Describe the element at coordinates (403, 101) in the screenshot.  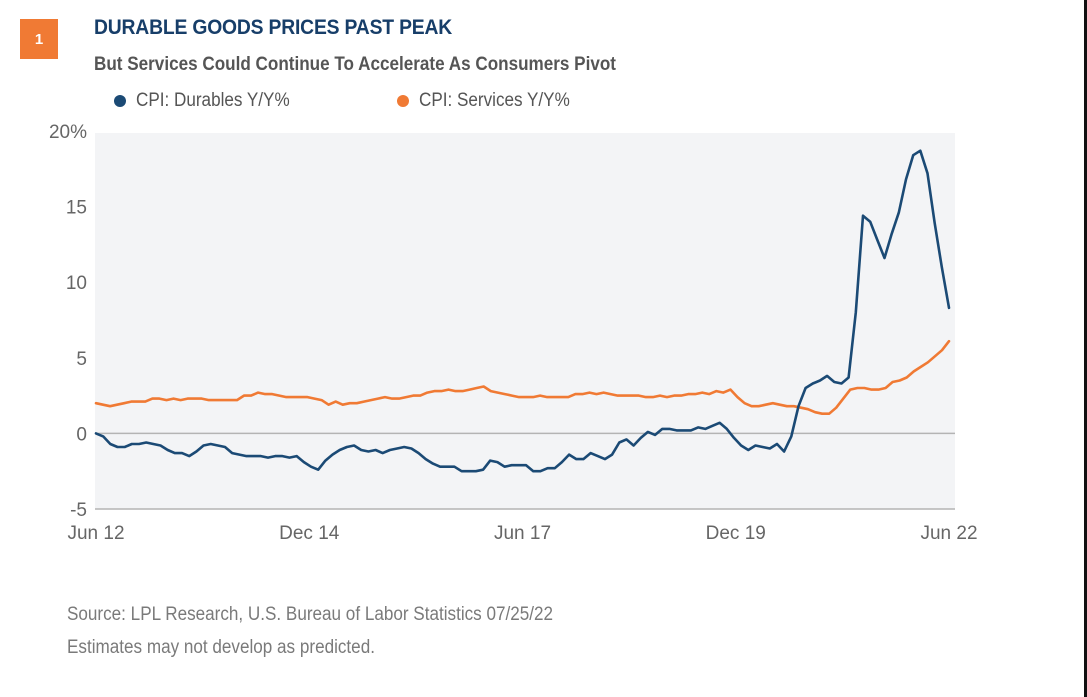
I see `legend-dot-services-icon` at that location.